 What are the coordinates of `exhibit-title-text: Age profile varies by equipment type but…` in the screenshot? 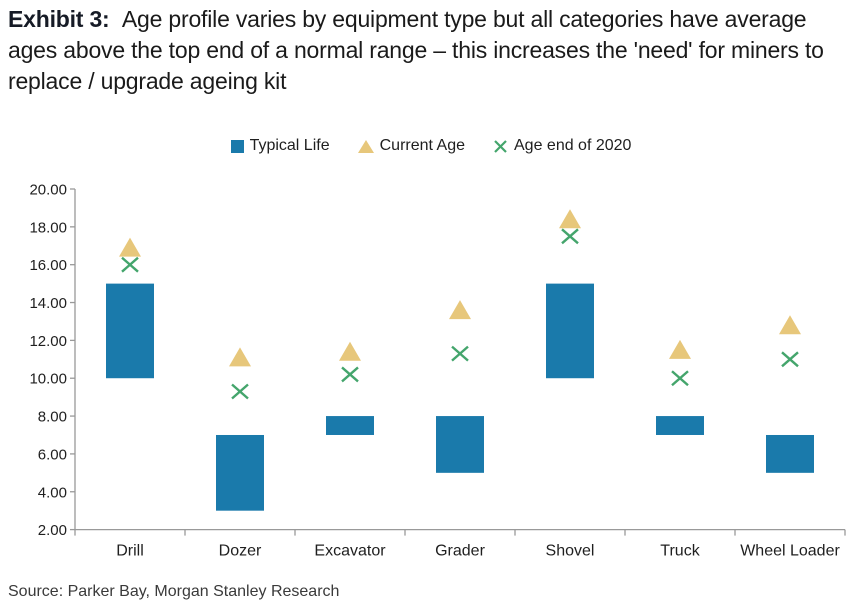 It's located at (416, 50).